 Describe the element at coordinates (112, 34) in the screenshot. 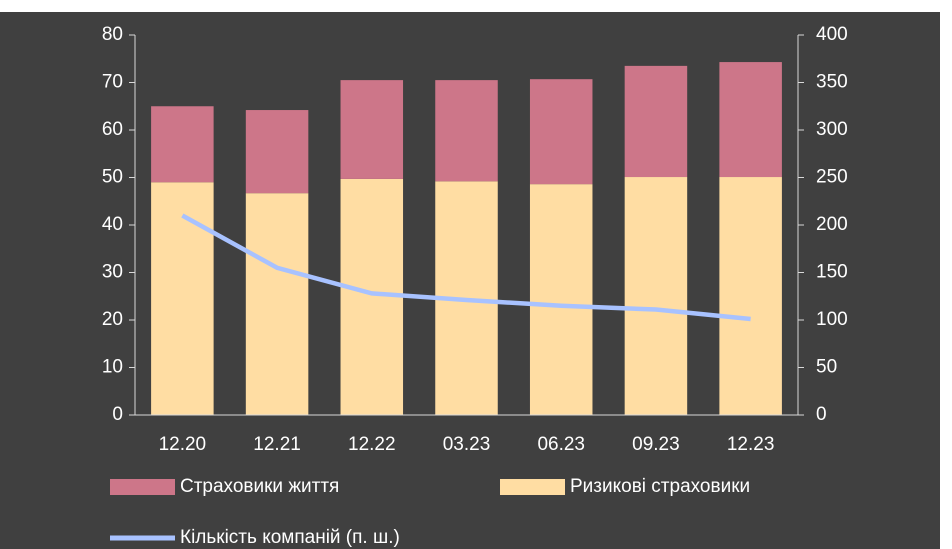

I see `y-tick-label: 80` at that location.